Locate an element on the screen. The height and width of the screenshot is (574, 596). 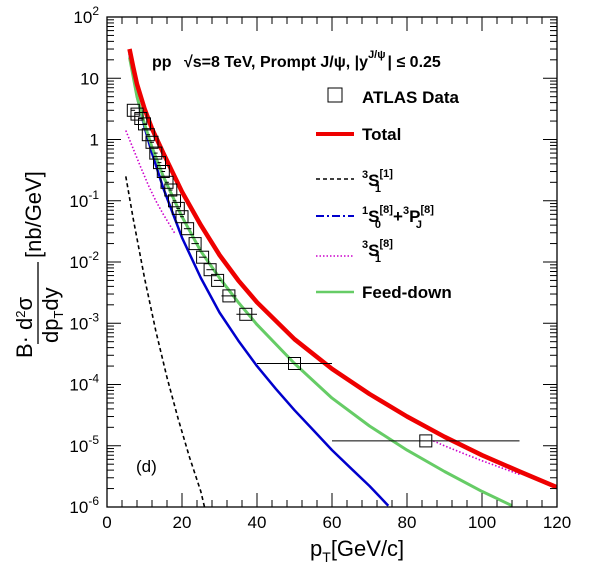
y-axis-numerator: d2σ is located at coordinates (24, 313).